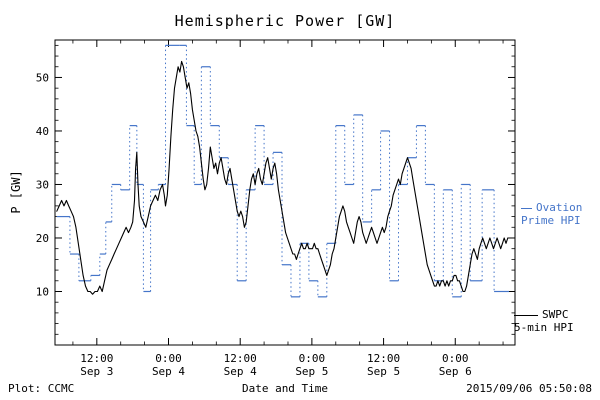 The height and width of the screenshot is (400, 600). Describe the element at coordinates (455, 371) in the screenshot. I see `svg-text: Sep 6` at that location.